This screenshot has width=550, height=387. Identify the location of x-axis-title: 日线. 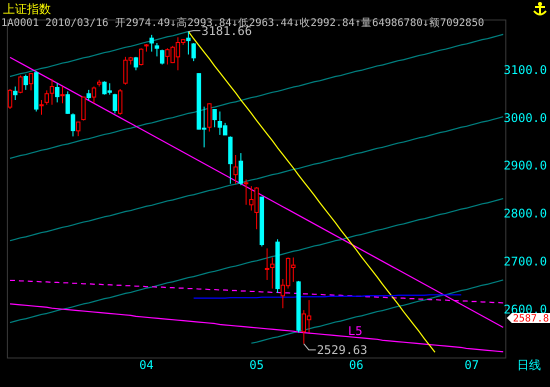
(529, 365).